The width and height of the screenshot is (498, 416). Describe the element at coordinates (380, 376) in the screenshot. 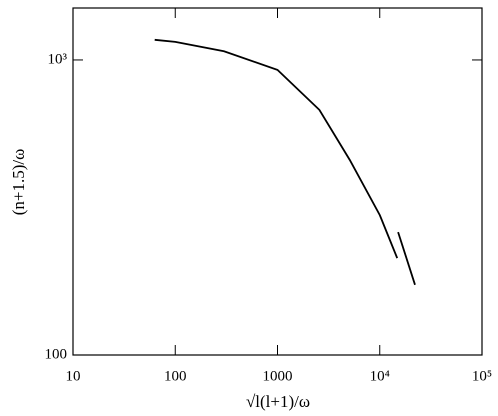

I see `x-tick-label: 10⁴` at that location.